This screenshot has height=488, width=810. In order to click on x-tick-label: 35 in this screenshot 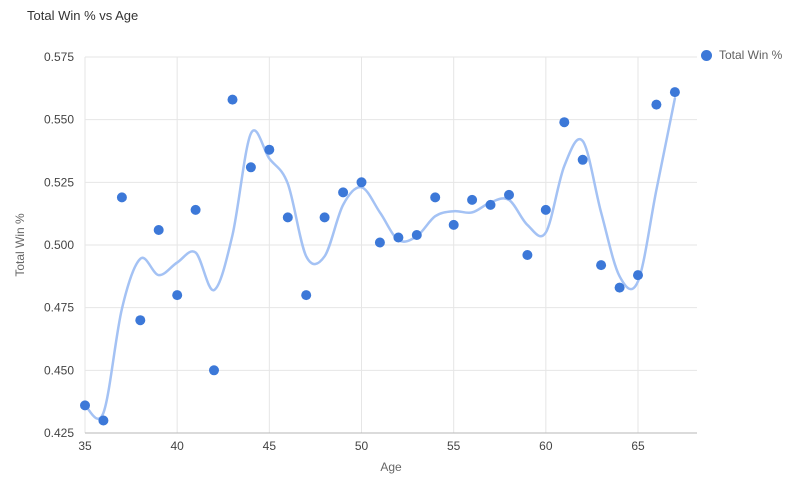, I will do `click(85, 446)`.